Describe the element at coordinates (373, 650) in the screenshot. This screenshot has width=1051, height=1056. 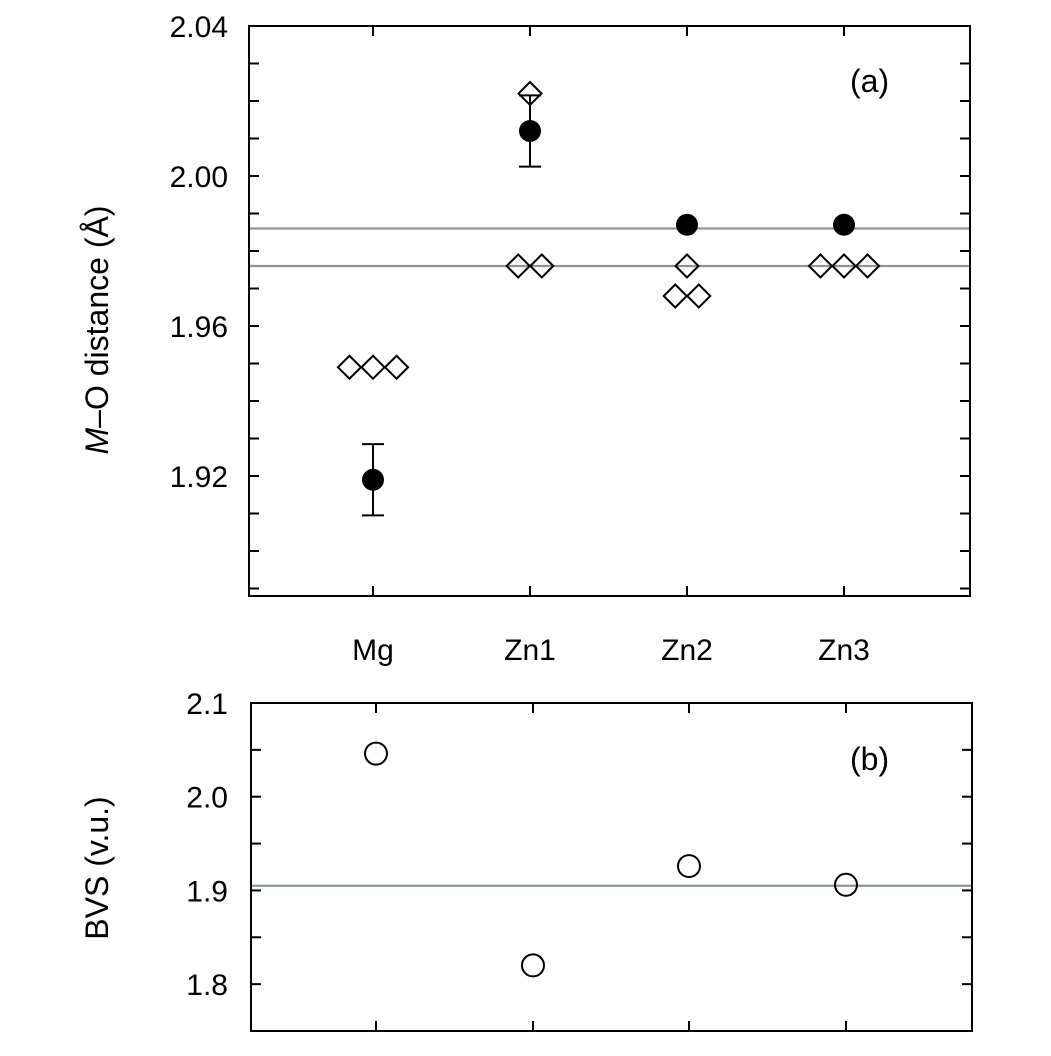
I see `x-tick-label: Mg` at that location.